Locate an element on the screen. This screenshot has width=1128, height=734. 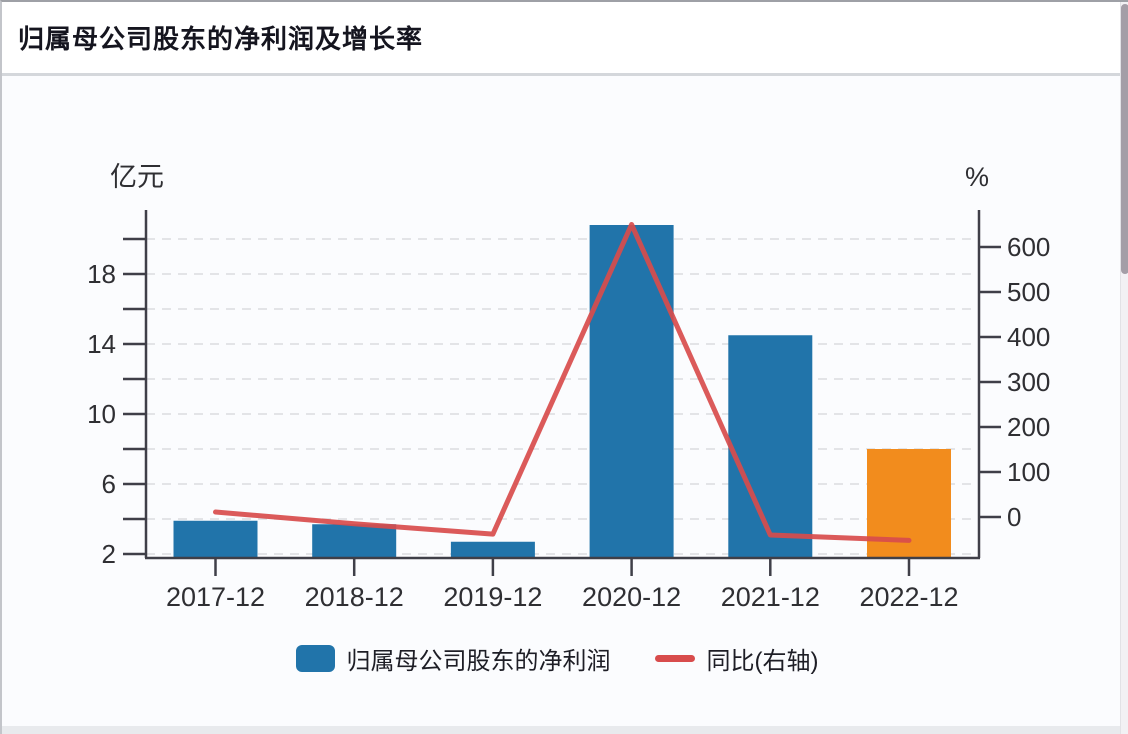
right-axis-tick-label: 100 is located at coordinates (1028, 472).